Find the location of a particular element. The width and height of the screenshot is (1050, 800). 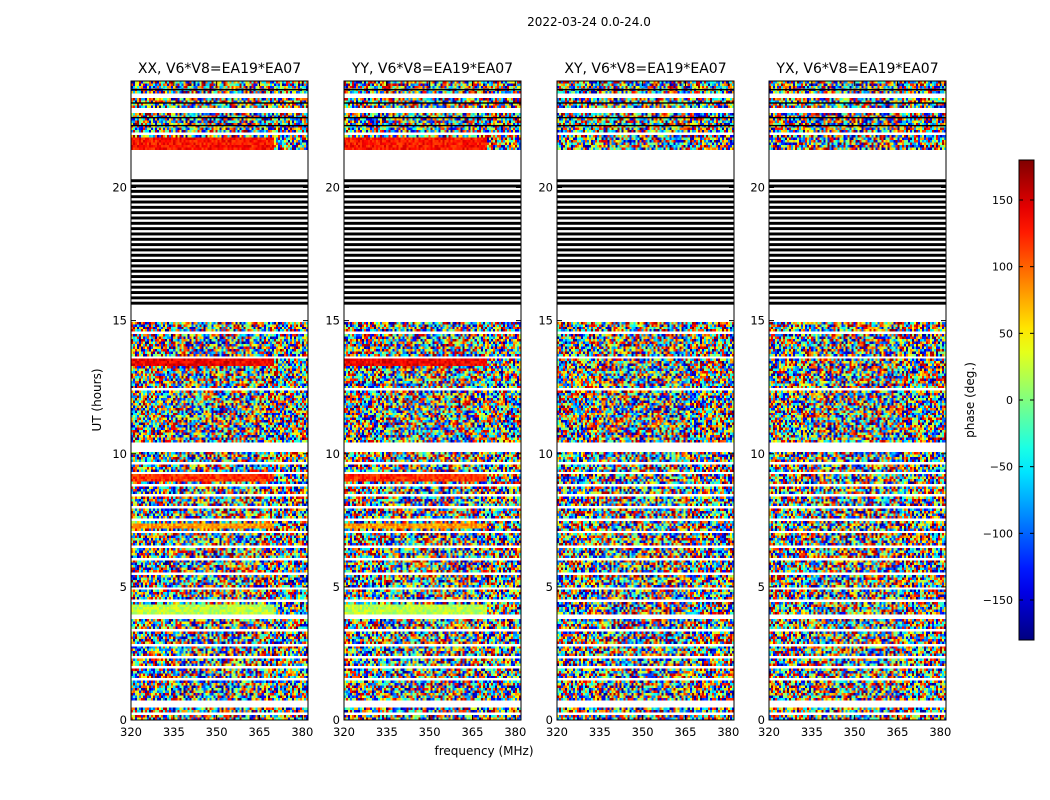

colorbar-tick-label: −100 is located at coordinates (998, 533).